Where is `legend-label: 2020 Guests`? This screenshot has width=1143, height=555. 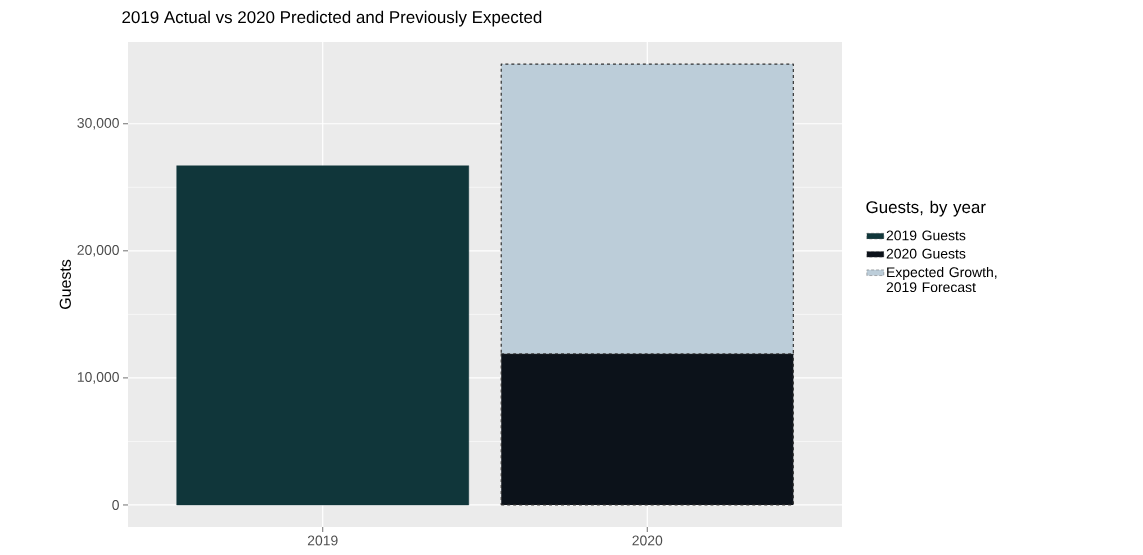
legend-label: 2020 Guests is located at coordinates (926, 253).